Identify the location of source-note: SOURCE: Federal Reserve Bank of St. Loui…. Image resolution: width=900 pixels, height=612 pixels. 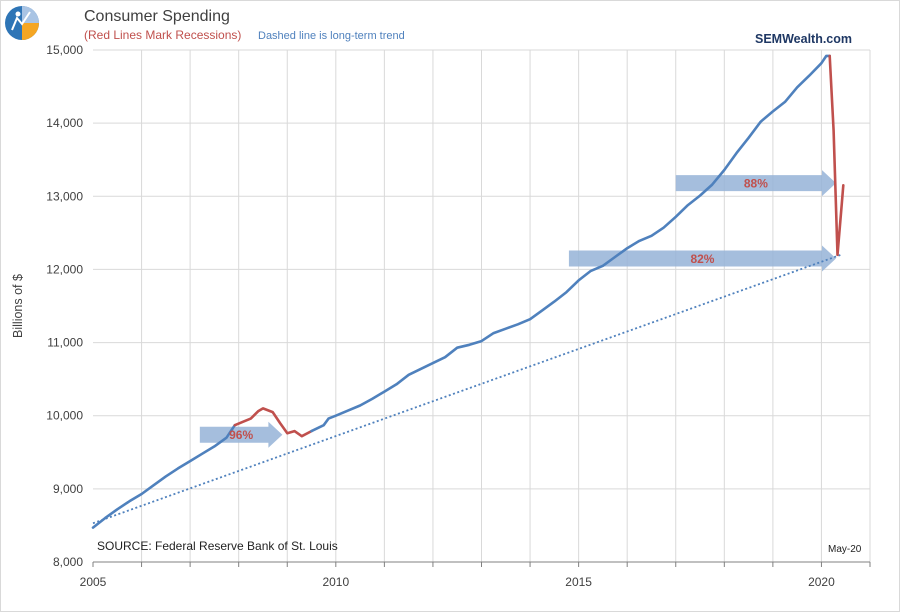
(217, 546).